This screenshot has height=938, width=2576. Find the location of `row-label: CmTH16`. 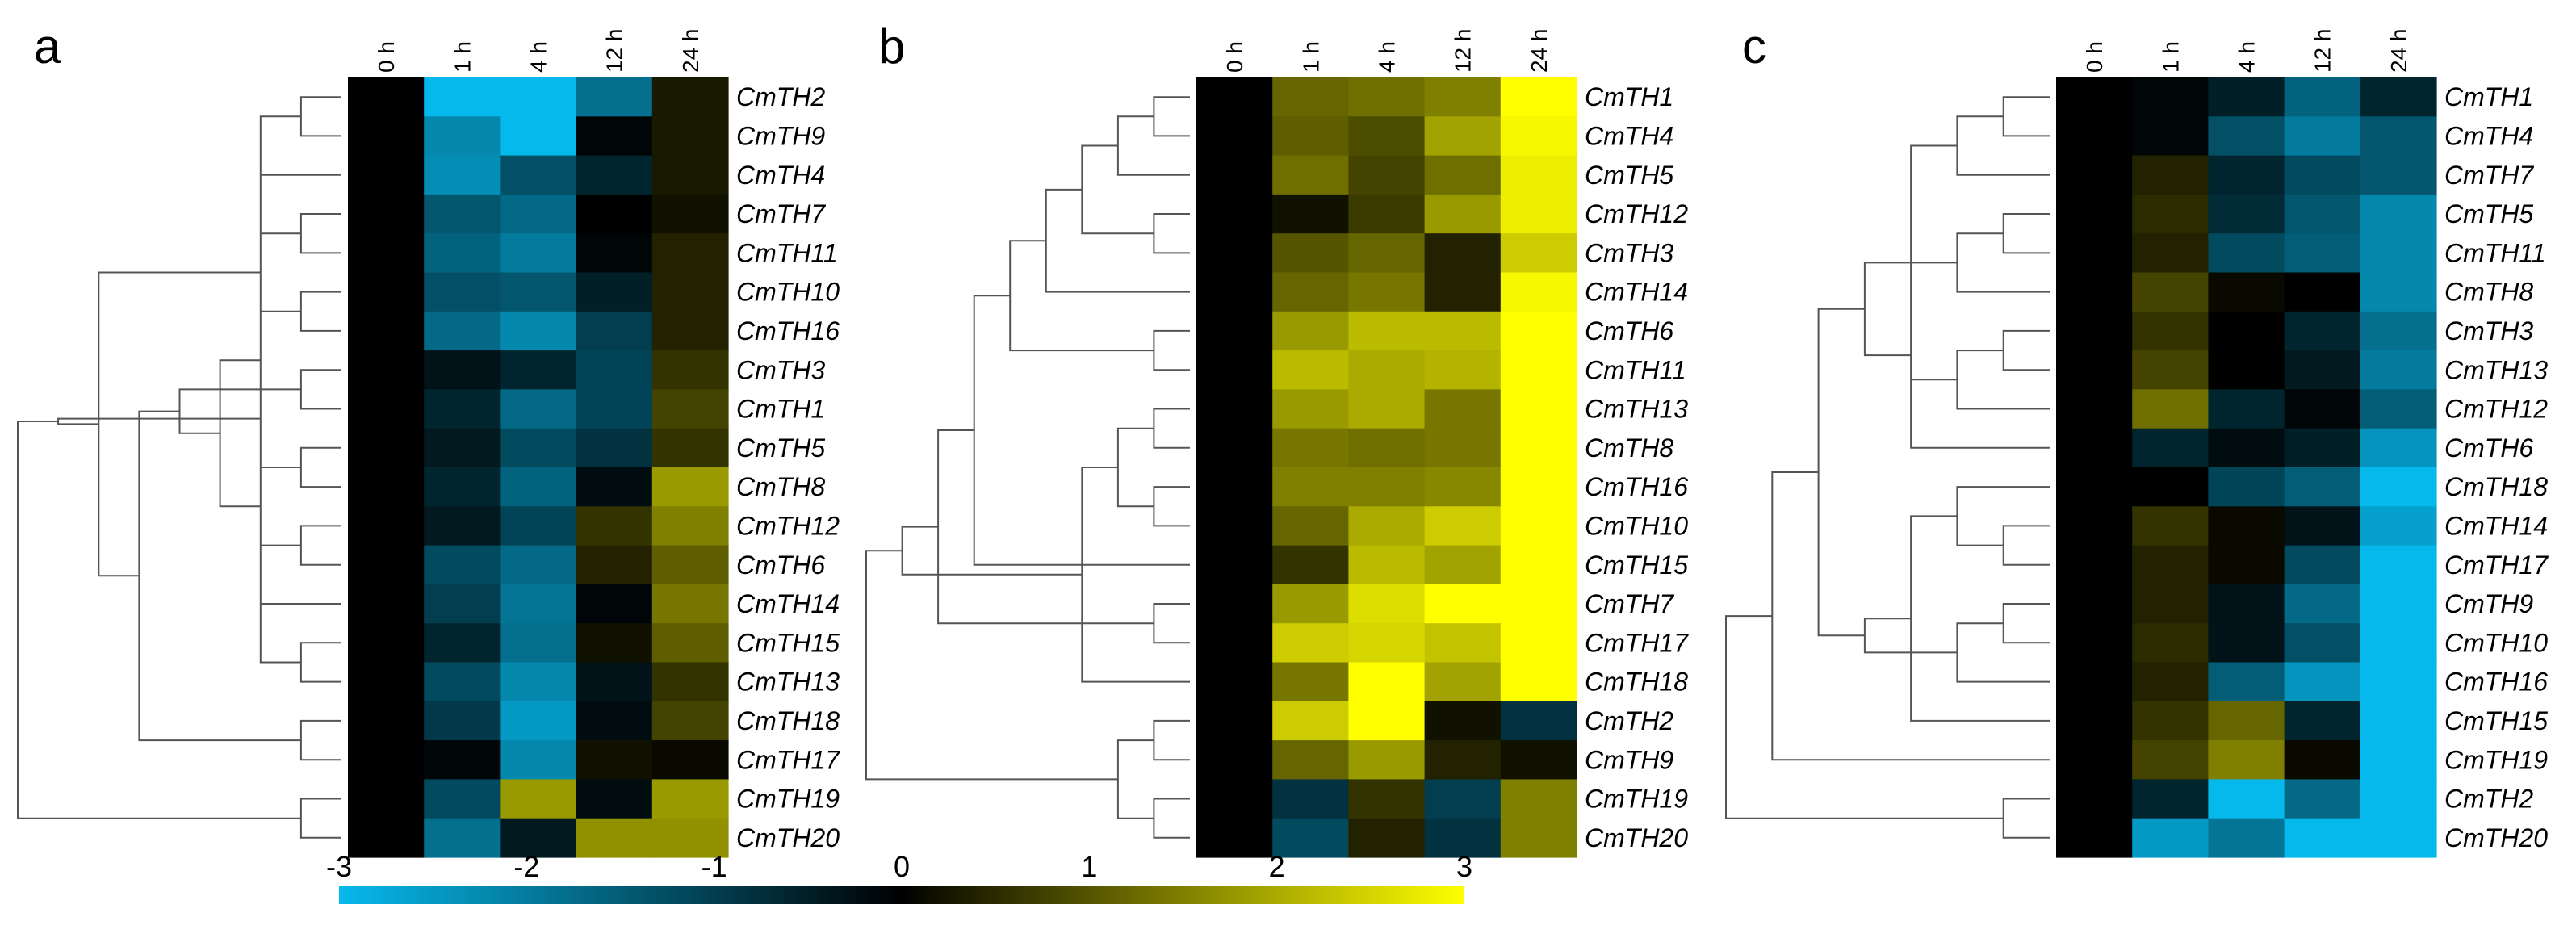

row-label: CmTH16 is located at coordinates (2496, 682).